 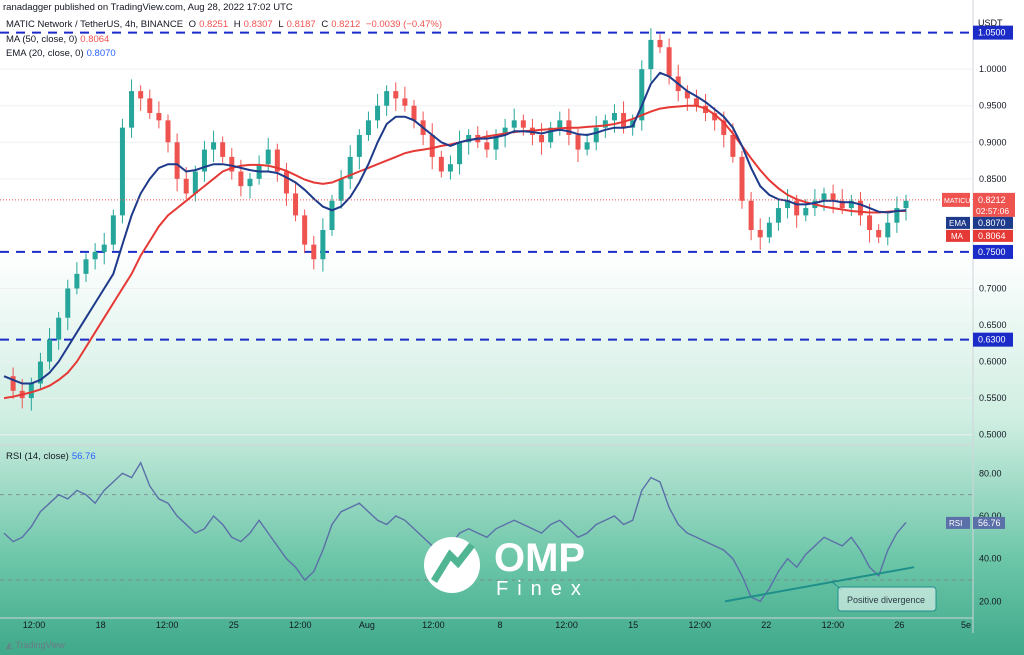 What do you see at coordinates (35, 645) in the screenshot?
I see `tradingview-footer: ◭ TradingView` at bounding box center [35, 645].